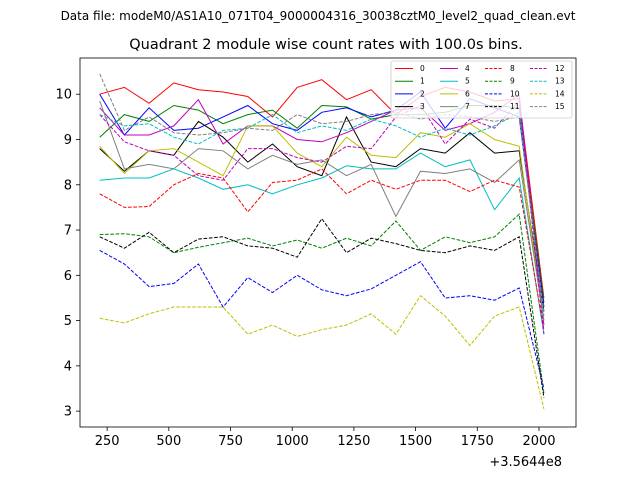 The image size is (640, 480). I want to click on x-tick-label: 500, so click(168, 441).